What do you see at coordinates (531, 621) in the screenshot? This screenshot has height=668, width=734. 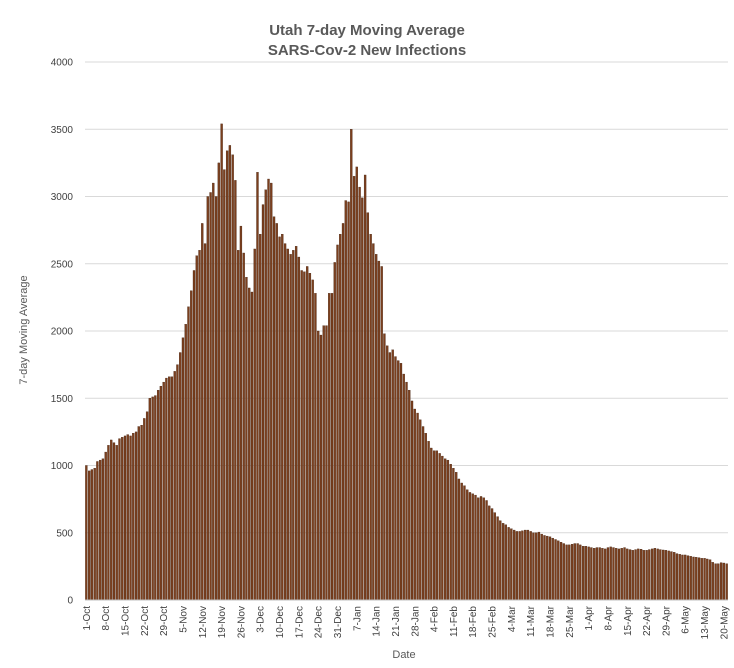 I see `x-tick-label: 11-Mar` at bounding box center [531, 621].